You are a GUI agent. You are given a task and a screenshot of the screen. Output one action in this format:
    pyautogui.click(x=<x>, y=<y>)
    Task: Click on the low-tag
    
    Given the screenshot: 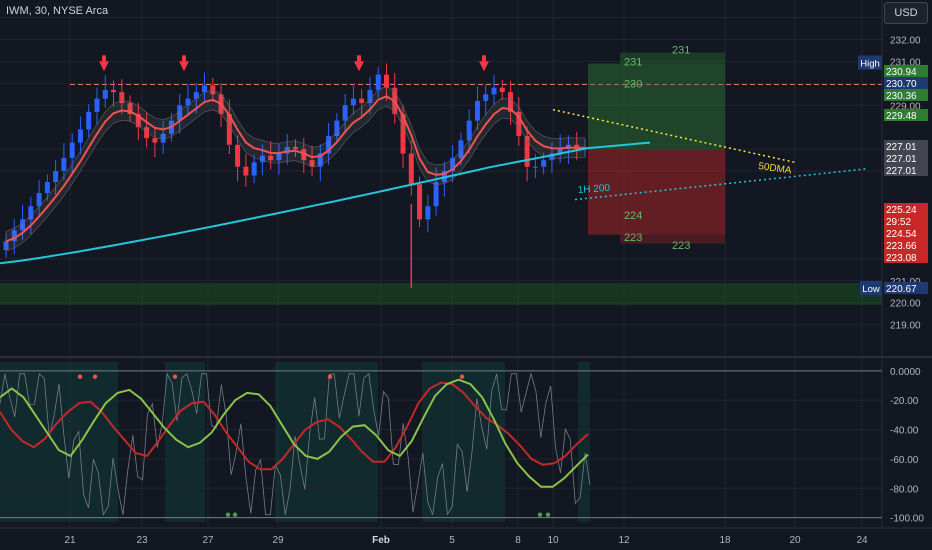 What is the action you would take?
    pyautogui.click(x=871, y=288)
    